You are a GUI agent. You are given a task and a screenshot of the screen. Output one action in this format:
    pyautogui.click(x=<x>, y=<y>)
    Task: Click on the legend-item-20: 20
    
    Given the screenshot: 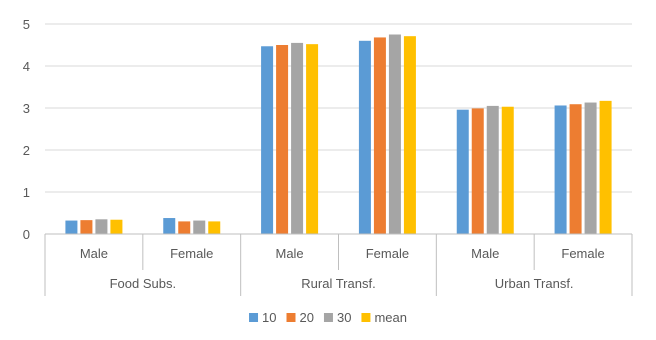 What is the action you would take?
    pyautogui.click(x=300, y=317)
    